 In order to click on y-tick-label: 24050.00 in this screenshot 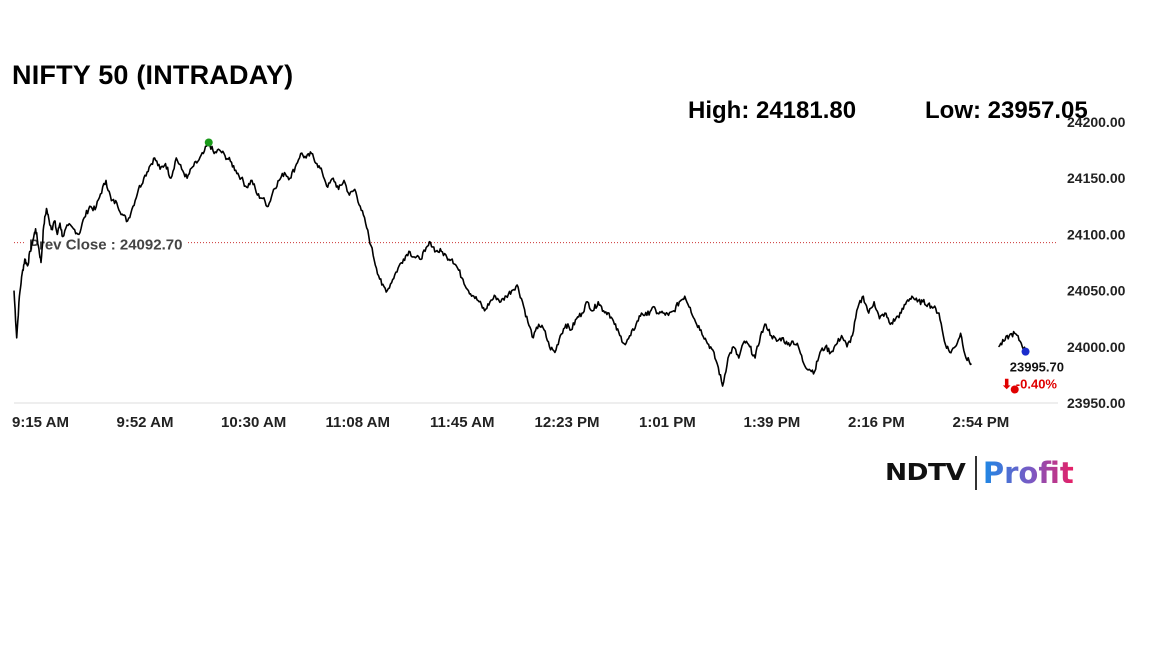, I will do `click(1096, 291)`.